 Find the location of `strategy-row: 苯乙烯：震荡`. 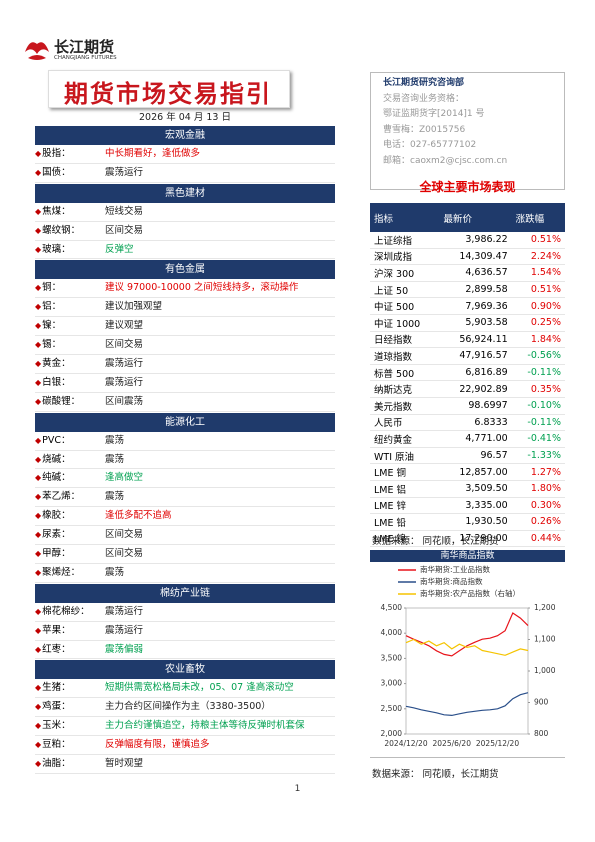

strategy-row: 苯乙烯：震荡 is located at coordinates (185, 498).